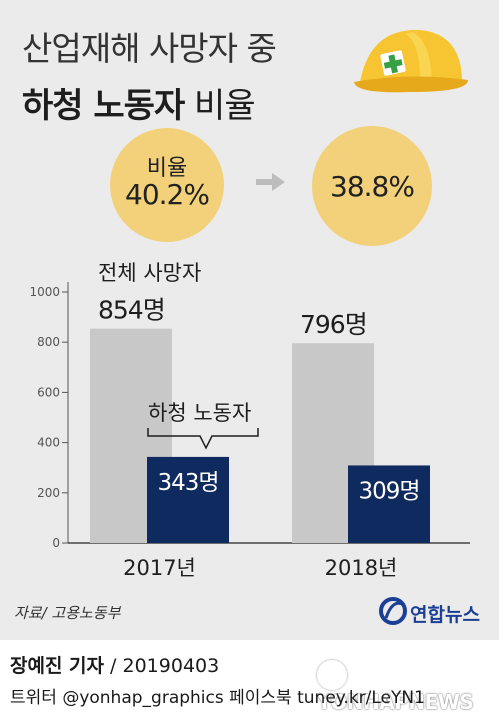 The height and width of the screenshot is (714, 499). What do you see at coordinates (187, 483) in the screenshot?
I see `value-label-sub-1: 343명` at bounding box center [187, 483].